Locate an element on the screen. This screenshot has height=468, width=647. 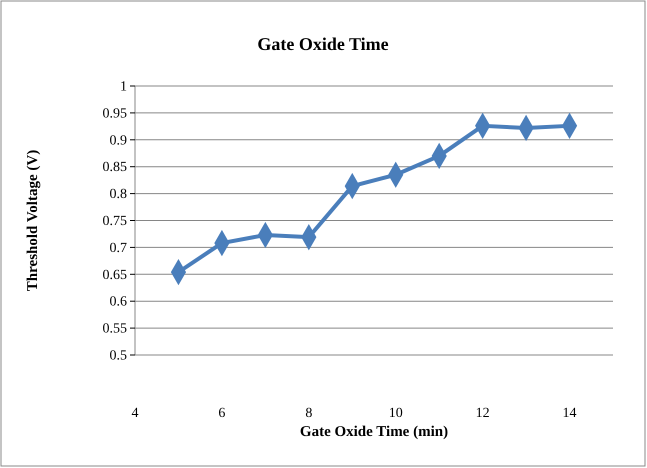
x-tick-label: 6 is located at coordinates (222, 413).